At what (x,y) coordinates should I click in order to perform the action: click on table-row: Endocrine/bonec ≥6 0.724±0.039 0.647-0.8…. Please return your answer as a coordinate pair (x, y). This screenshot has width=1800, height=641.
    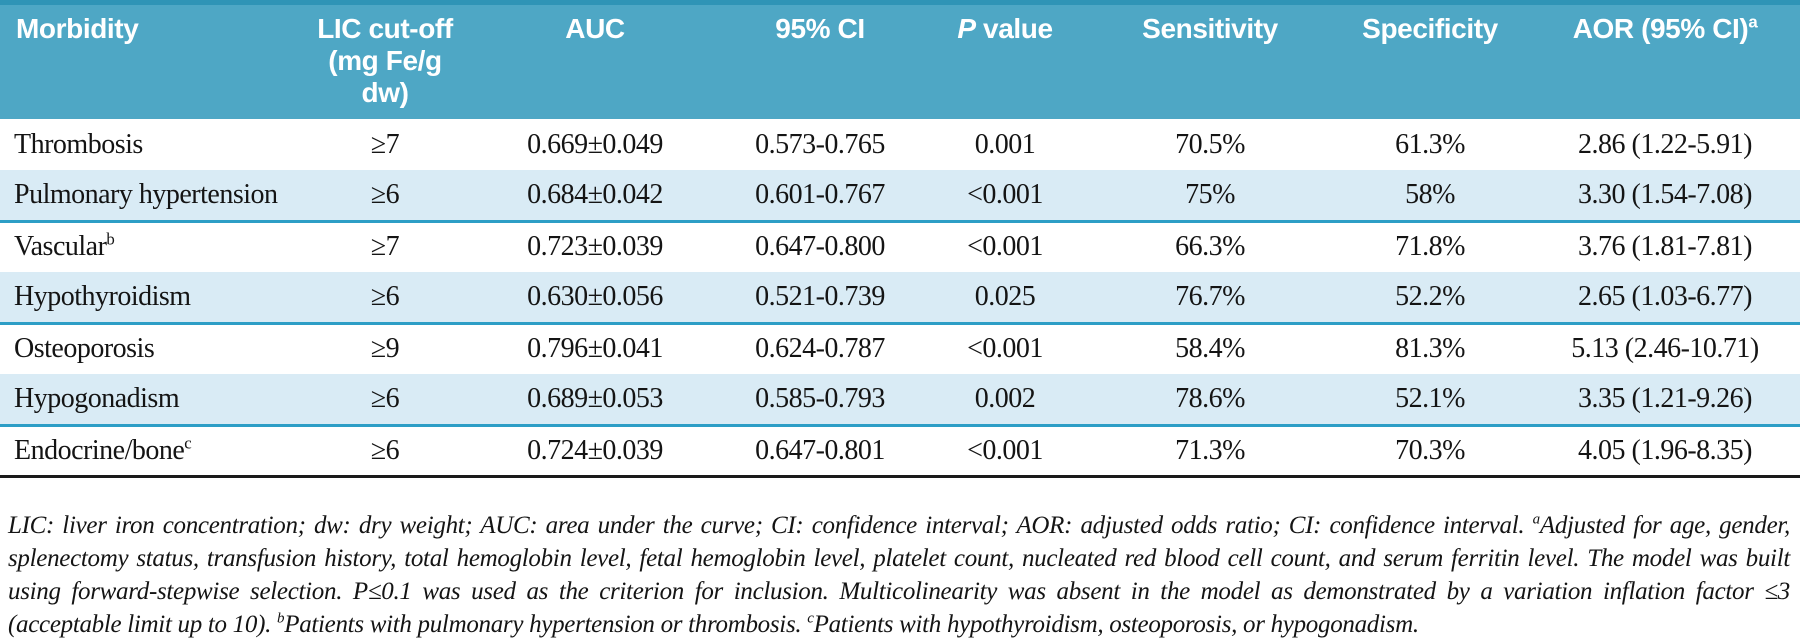
    Looking at the image, I should click on (900, 450).